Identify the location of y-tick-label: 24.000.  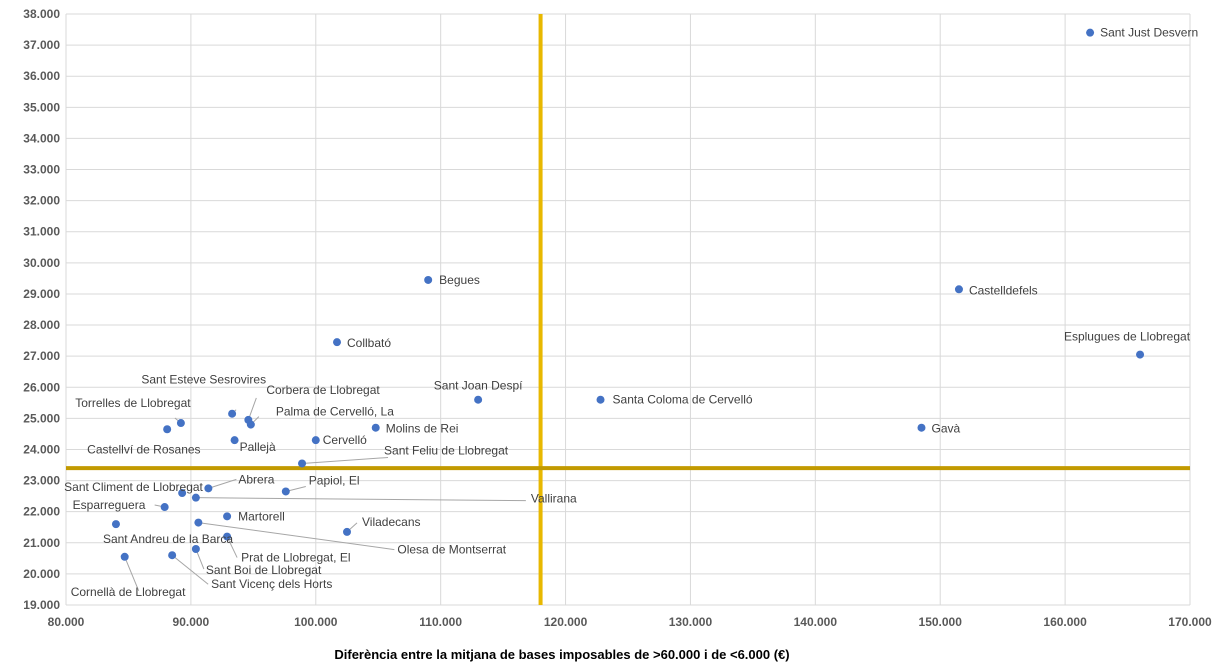
(41, 449).